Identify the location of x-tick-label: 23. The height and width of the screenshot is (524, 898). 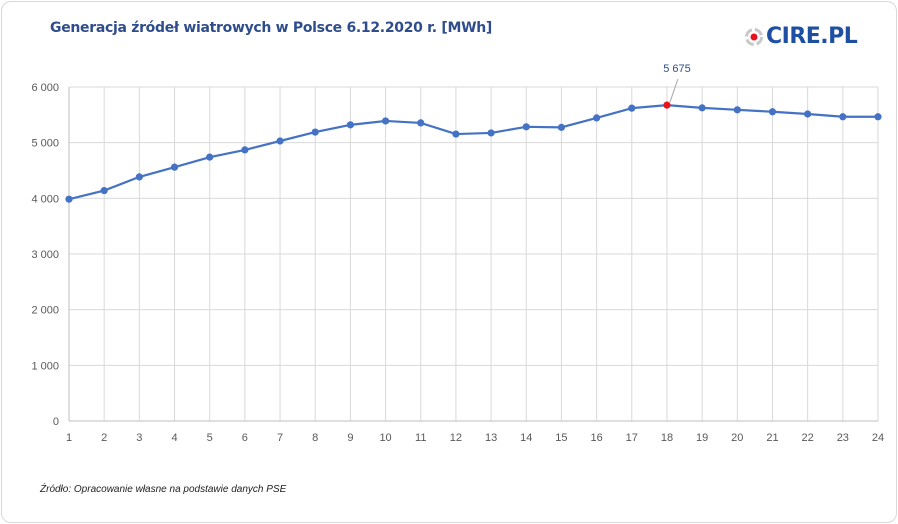
(843, 438).